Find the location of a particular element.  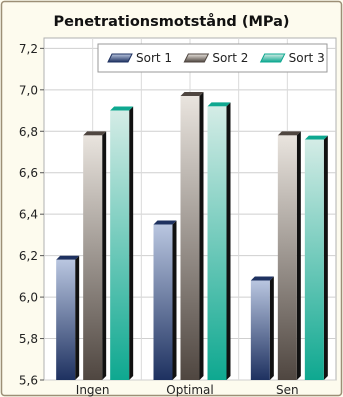

legend-label: Sort 2 is located at coordinates (230, 58).